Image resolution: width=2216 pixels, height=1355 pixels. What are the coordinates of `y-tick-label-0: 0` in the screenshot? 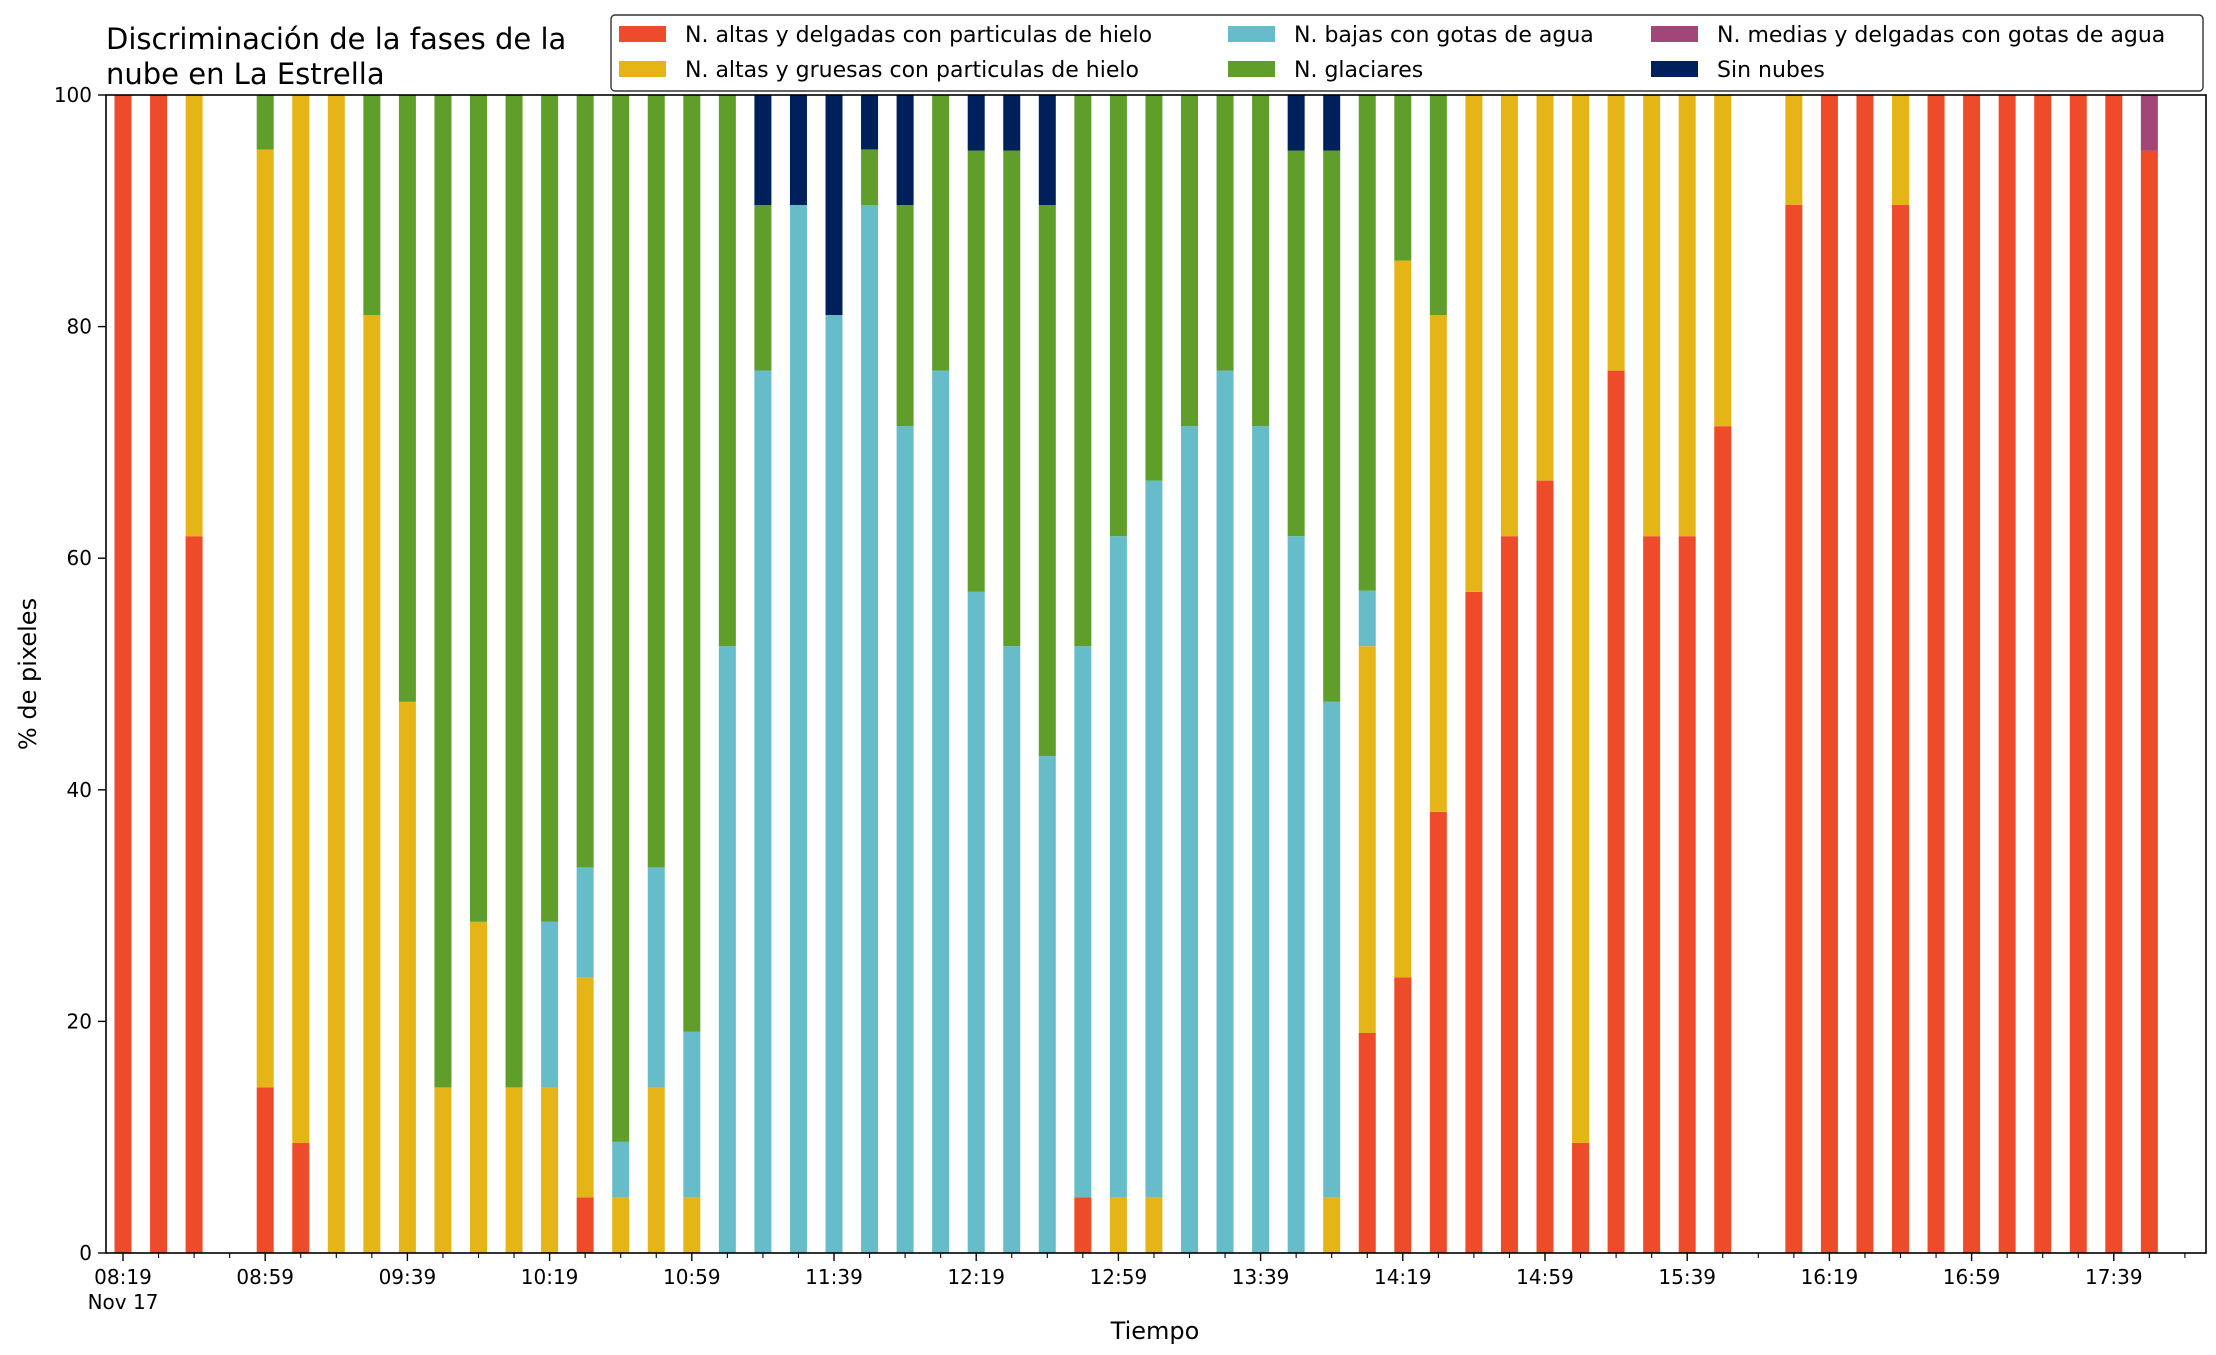 It's located at (85, 1253).